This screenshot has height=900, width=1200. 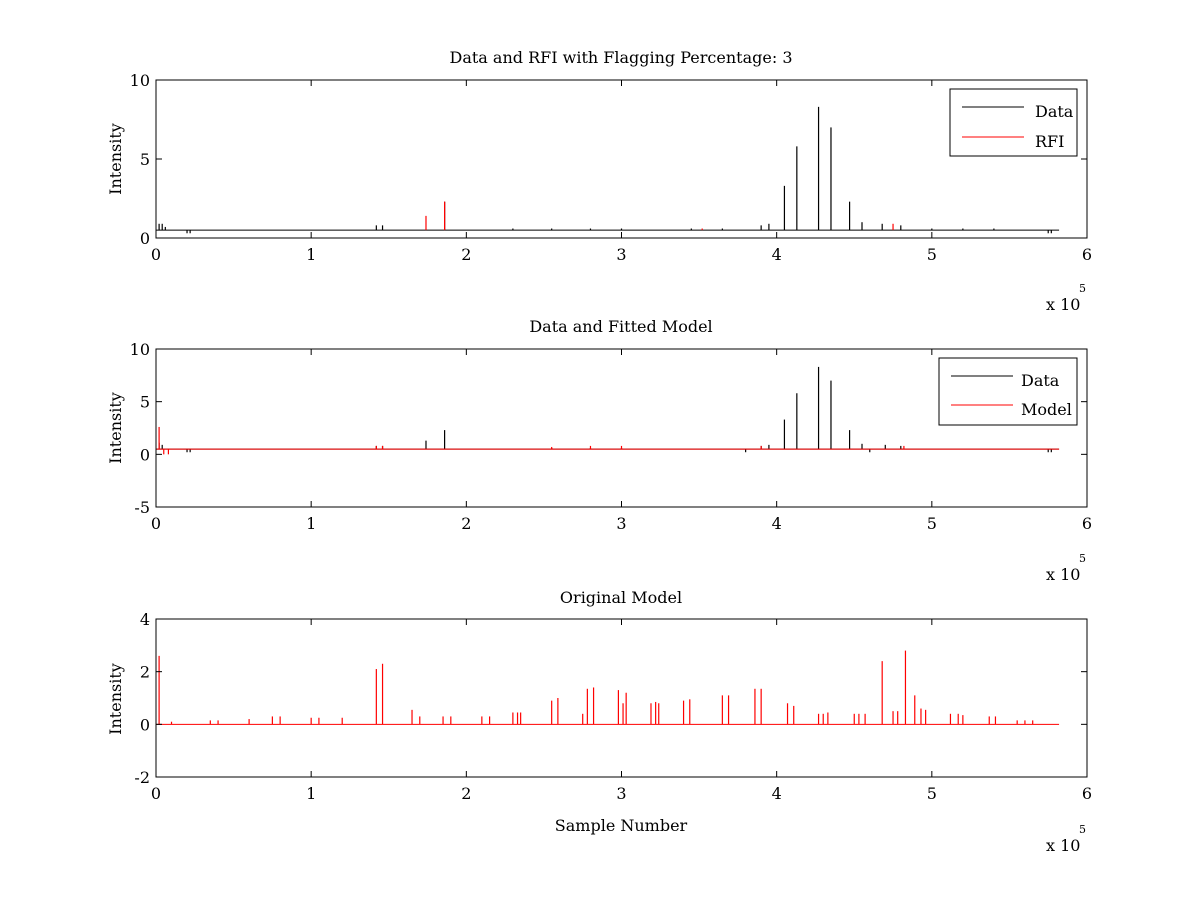 I want to click on panel-3-x-multiplier-base: x 10, so click(x=1063, y=845).